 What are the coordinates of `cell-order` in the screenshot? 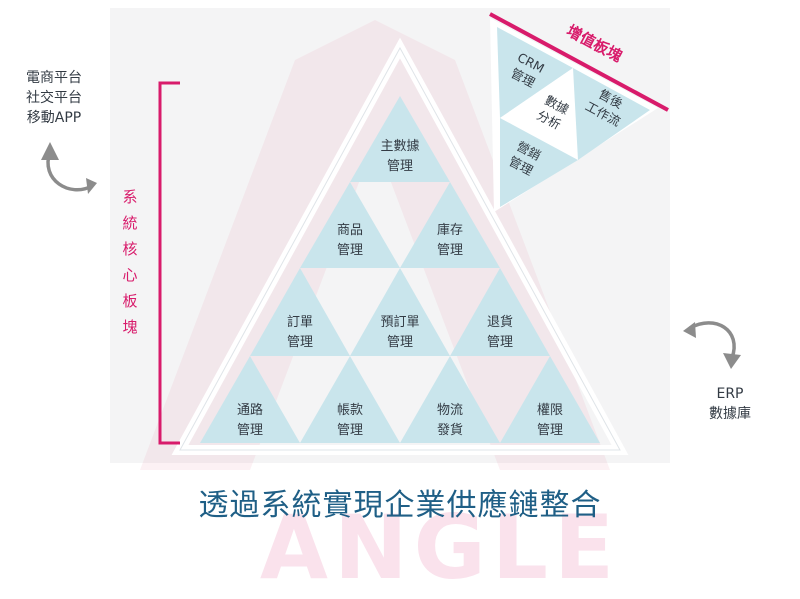 It's located at (300, 312).